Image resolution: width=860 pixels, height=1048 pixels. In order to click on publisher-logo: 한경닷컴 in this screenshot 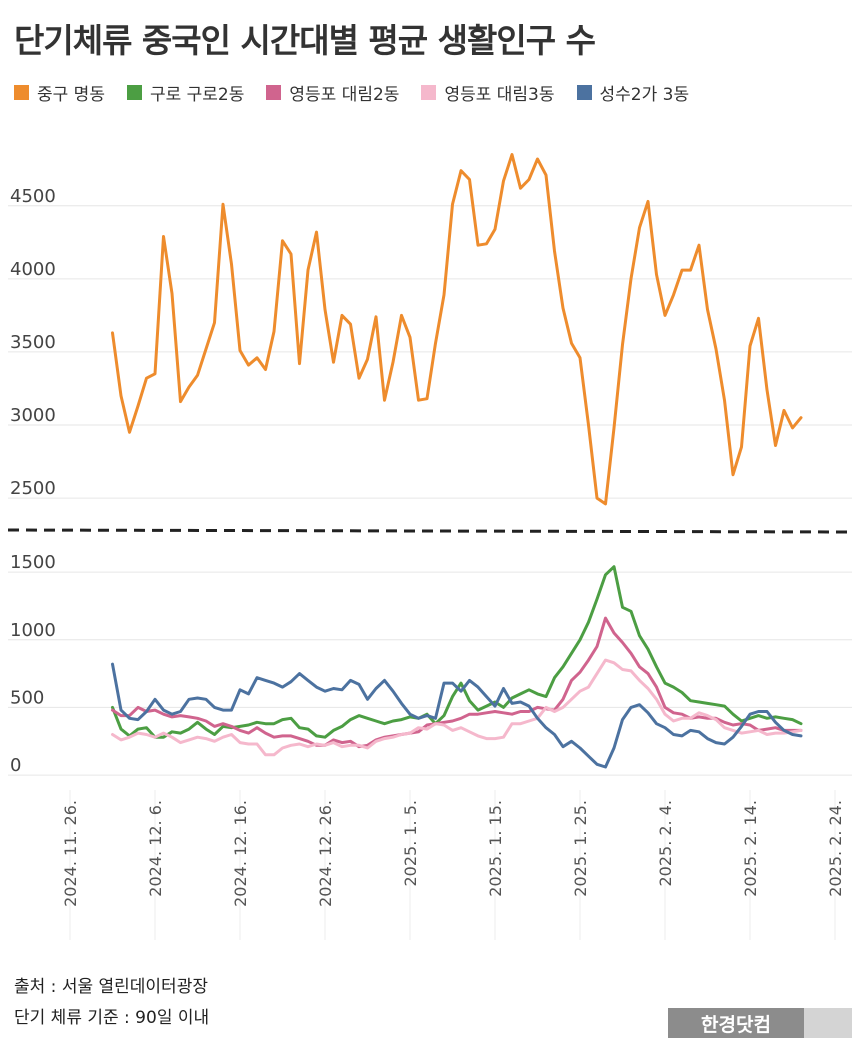, I will do `click(760, 1023)`.